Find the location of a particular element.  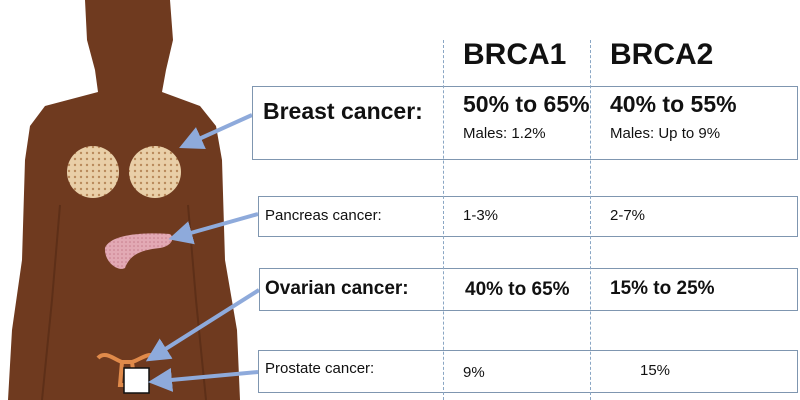

arrow-breast is located at coordinates (216, 131).